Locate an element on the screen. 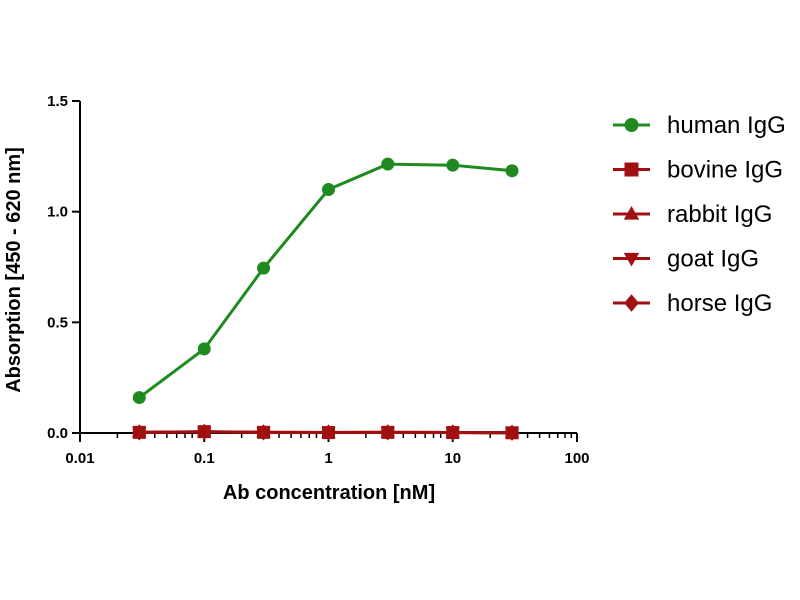 This screenshot has width=800, height=600. legend-item: goat IgG is located at coordinates (686, 259).